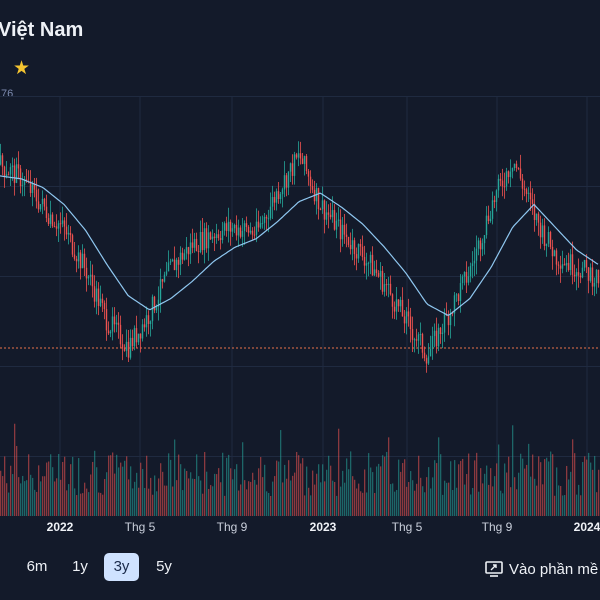 The image size is (600, 600). I want to click on x-tick-label: 2024, so click(586, 527).